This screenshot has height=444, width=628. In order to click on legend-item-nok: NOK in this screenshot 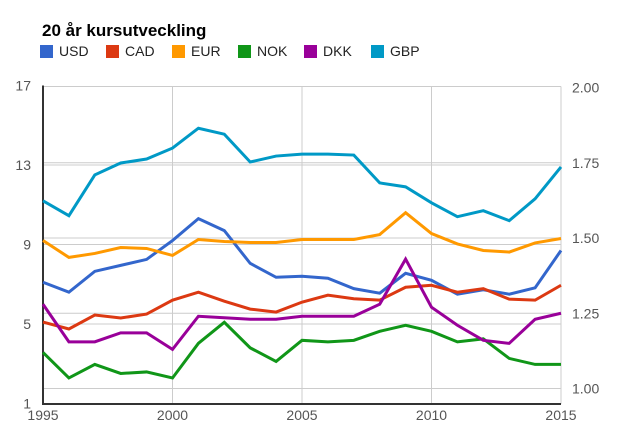, I will do `click(262, 51)`.